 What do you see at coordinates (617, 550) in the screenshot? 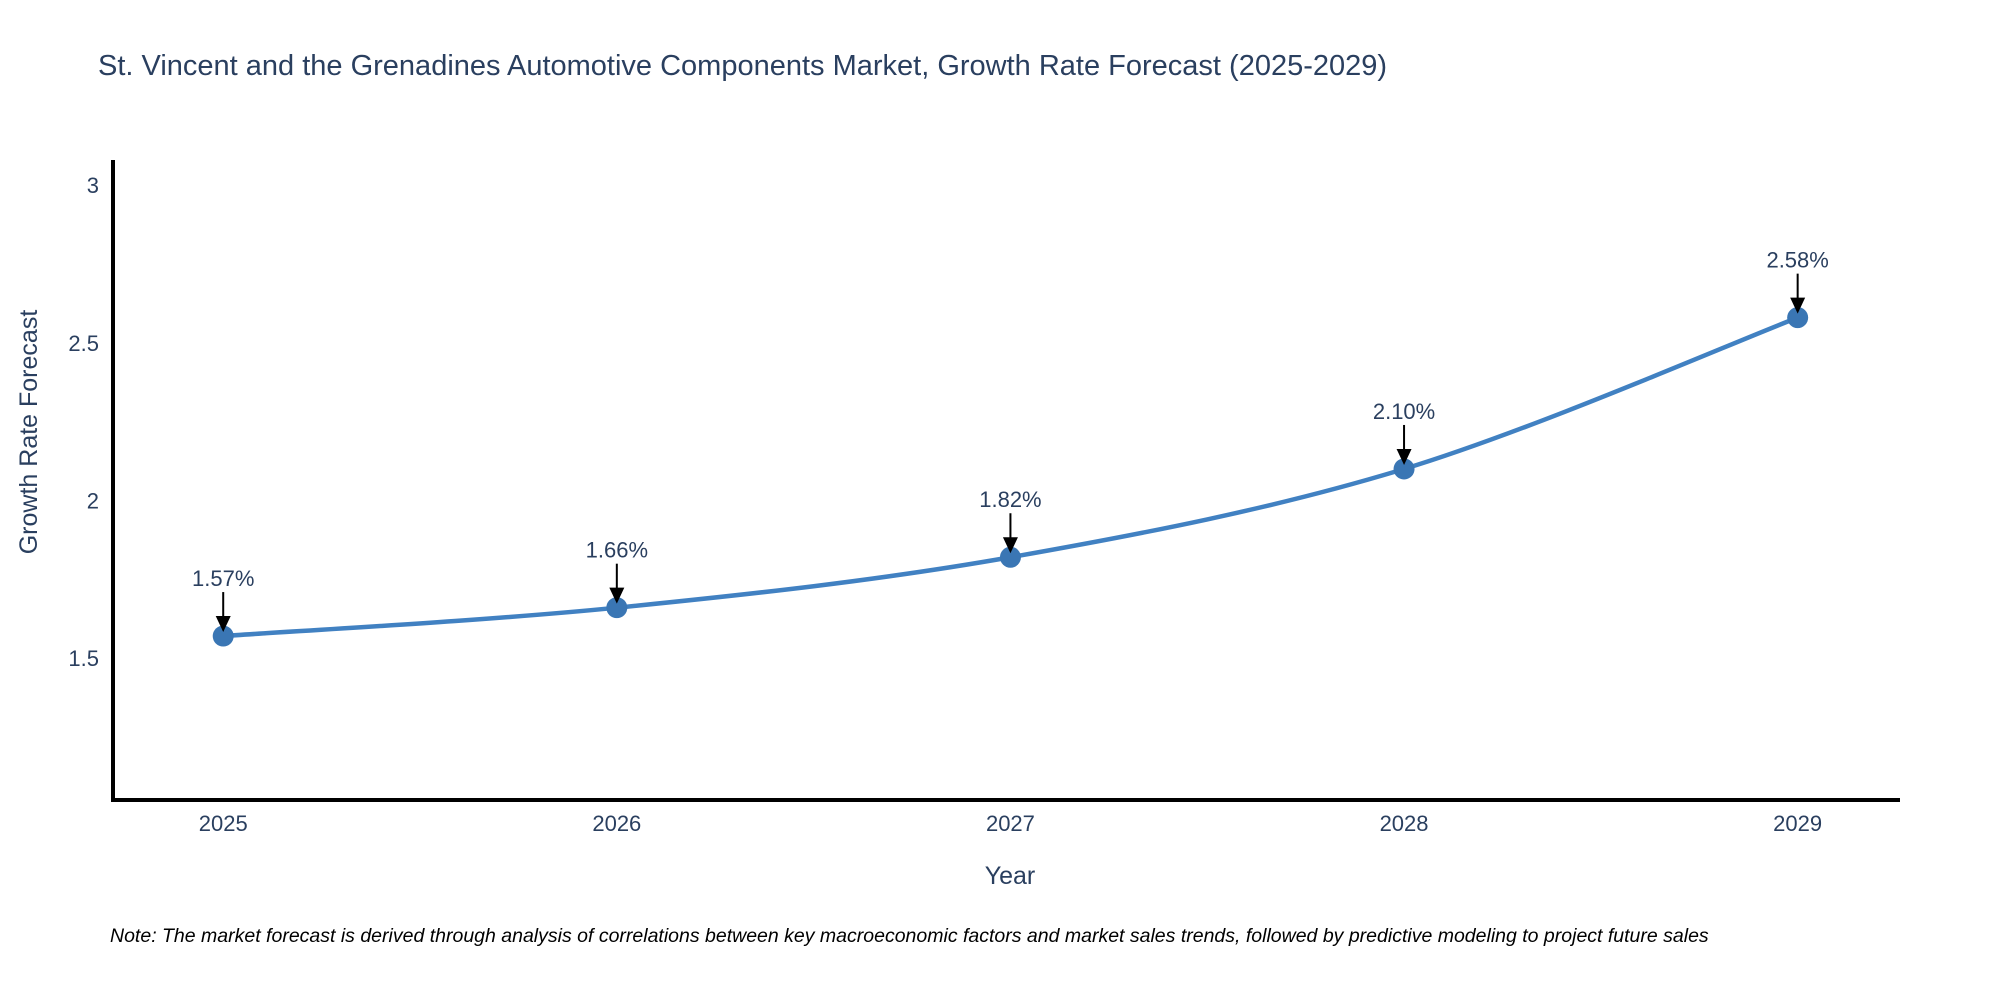
I see `point-annotation-label: 1.66%` at bounding box center [617, 550].